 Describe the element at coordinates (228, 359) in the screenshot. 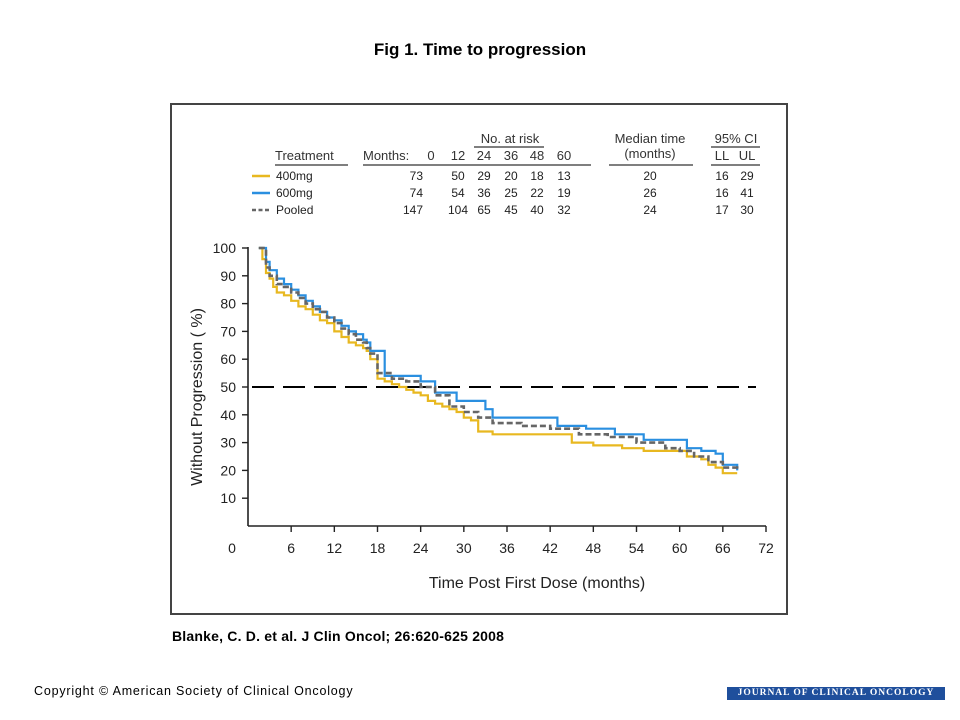

I see `y-tick-label-60: 60` at that location.